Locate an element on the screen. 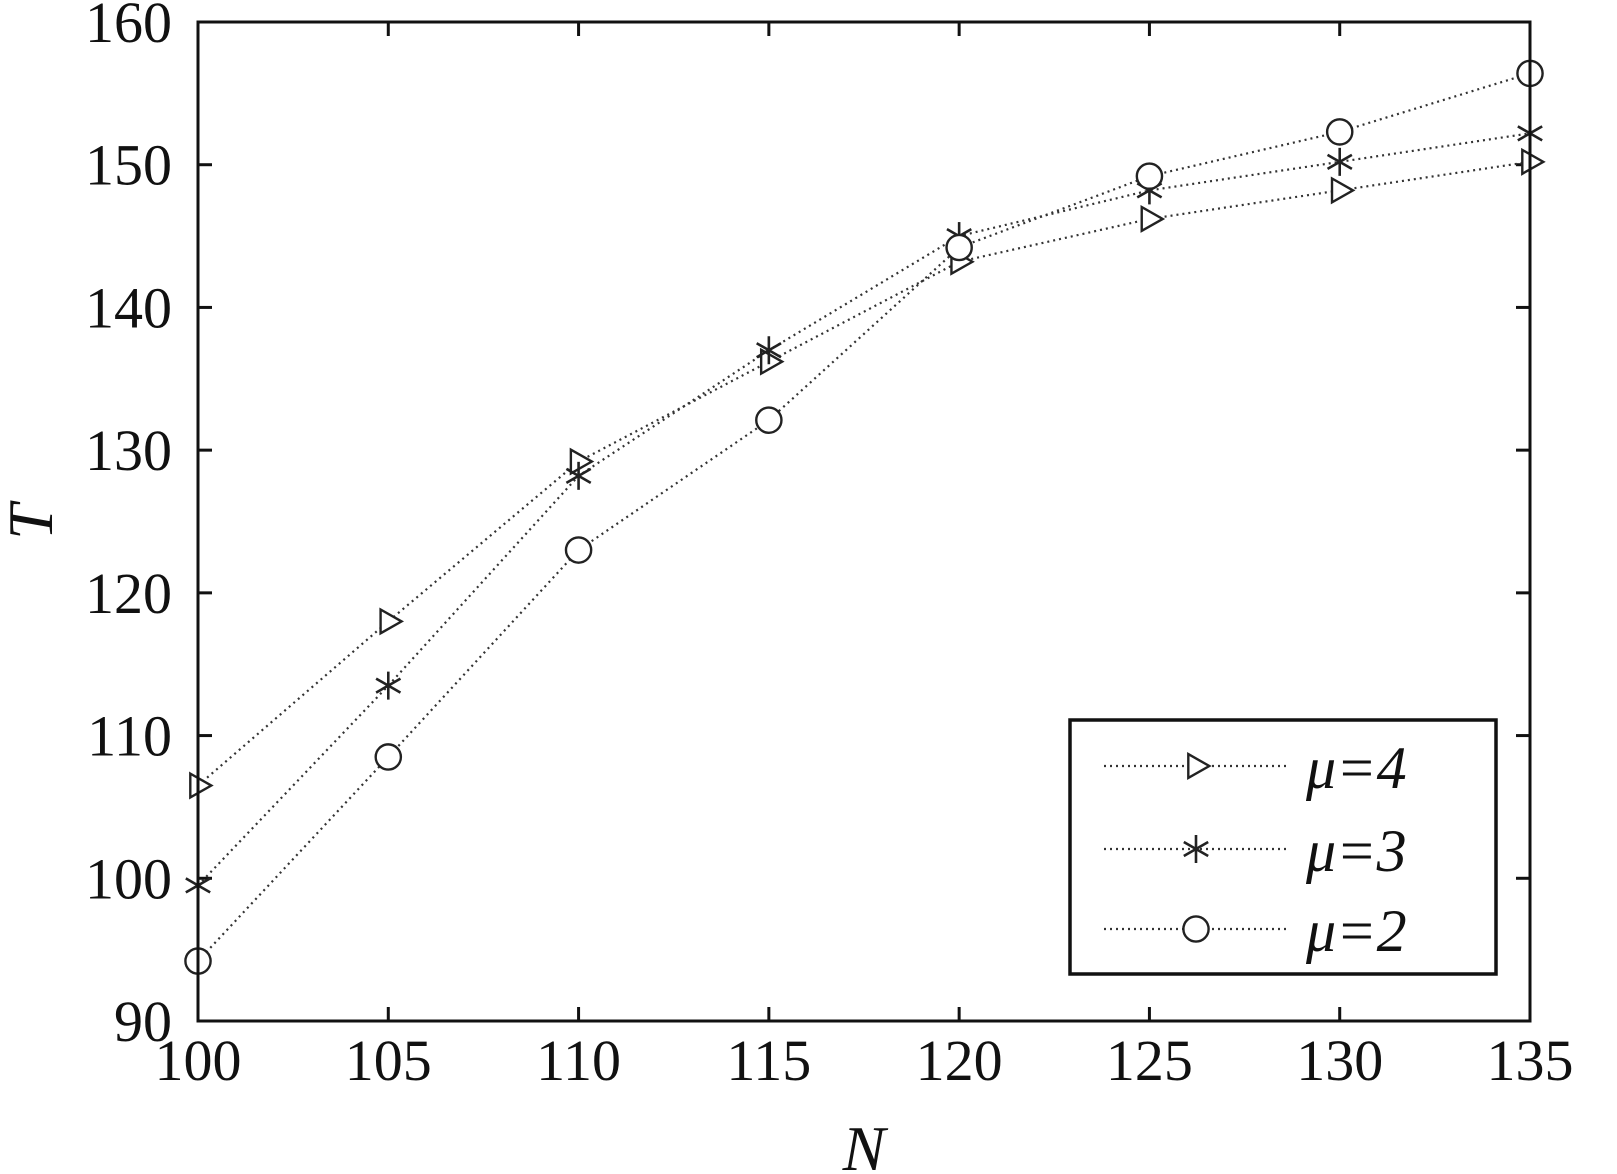 The height and width of the screenshot is (1174, 1617). x-axis-label: N is located at coordinates (865, 1143).